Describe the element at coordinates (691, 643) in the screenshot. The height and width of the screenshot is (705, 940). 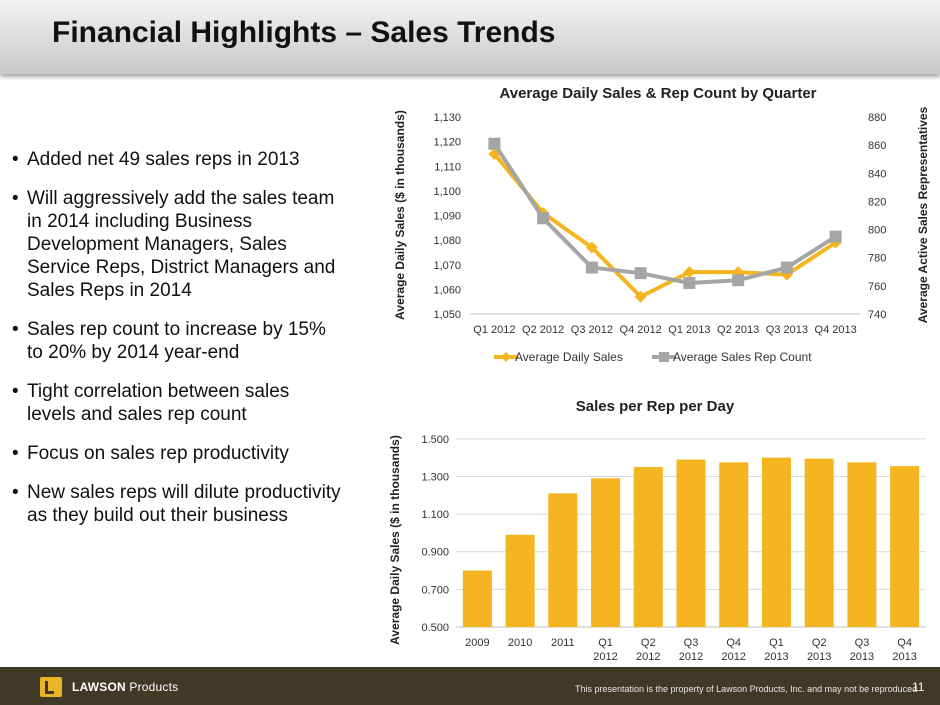
I see `x-tick-label: Q3` at that location.